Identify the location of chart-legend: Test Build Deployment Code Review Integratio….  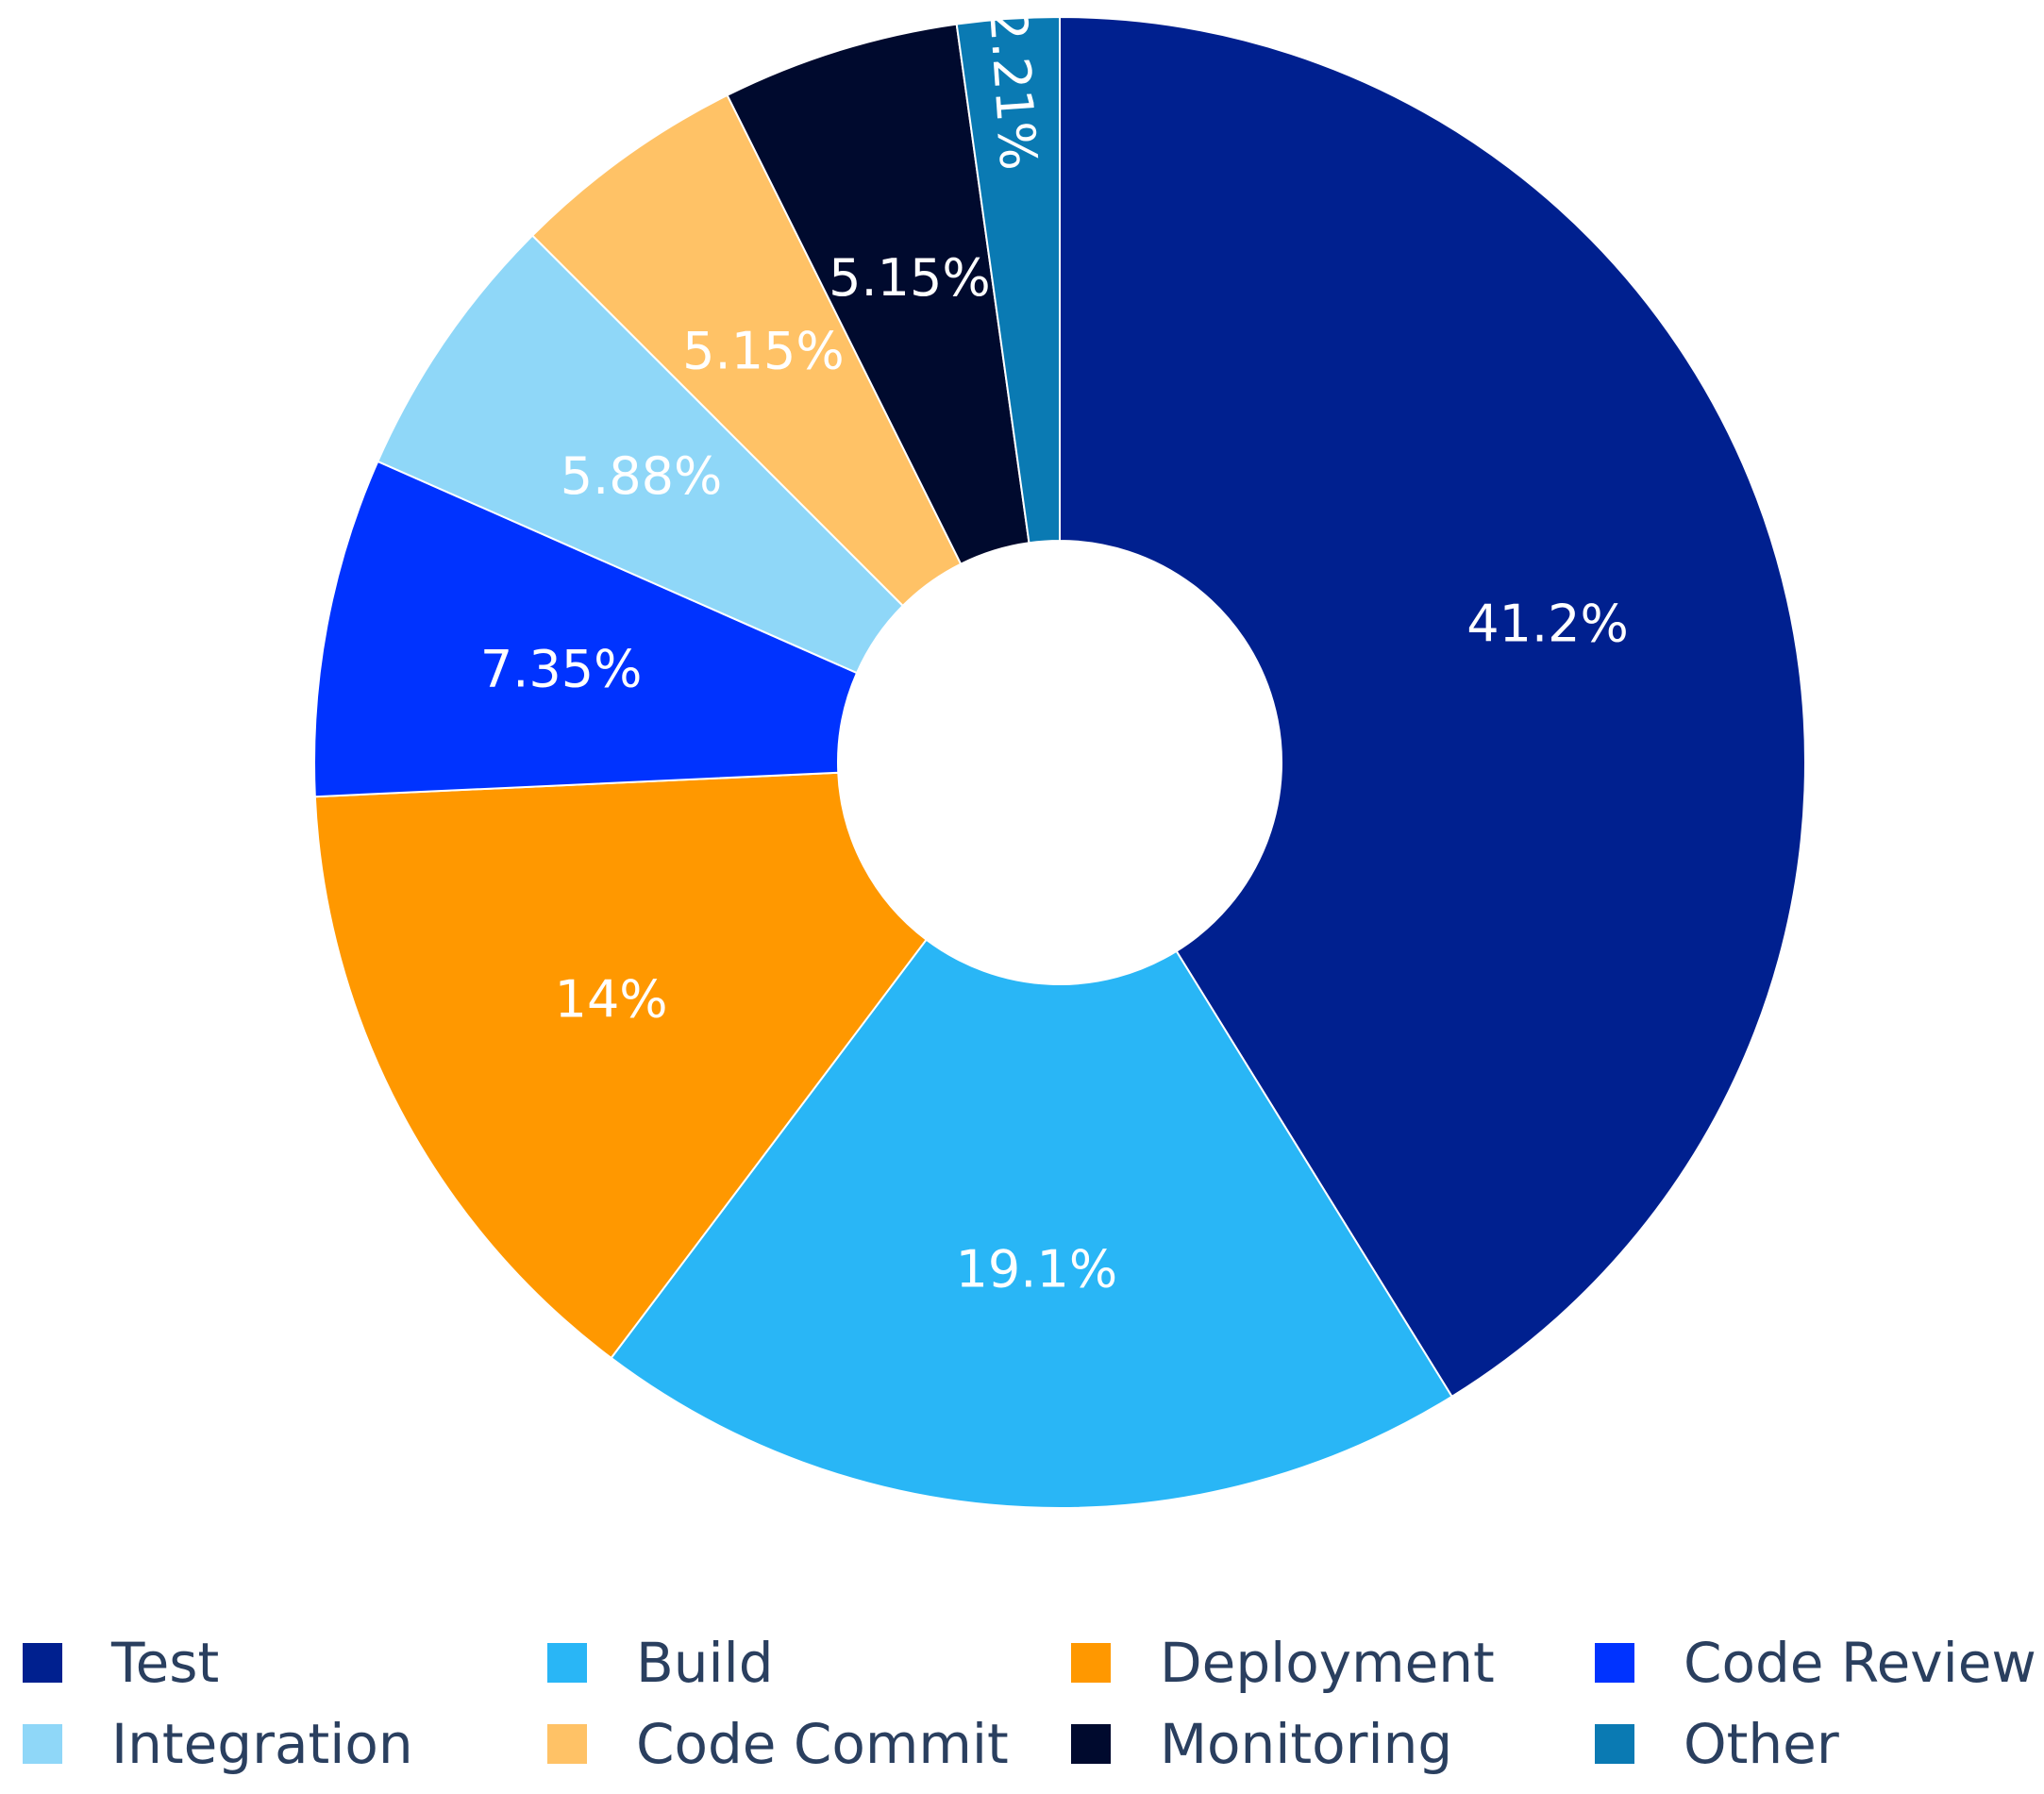
(1029, 1703).